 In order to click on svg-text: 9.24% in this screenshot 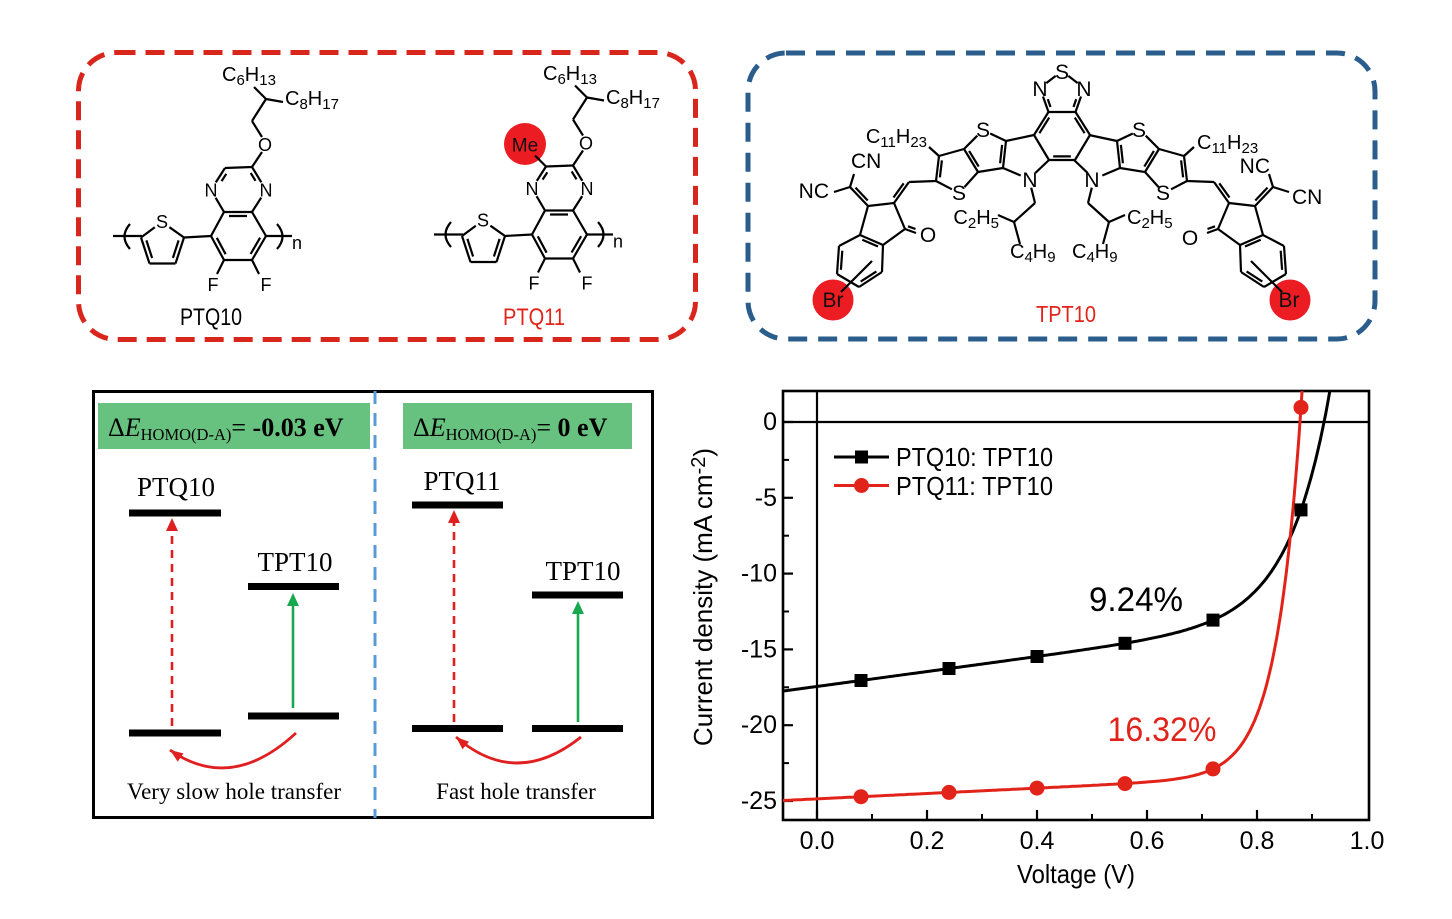, I will do `click(1136, 600)`.